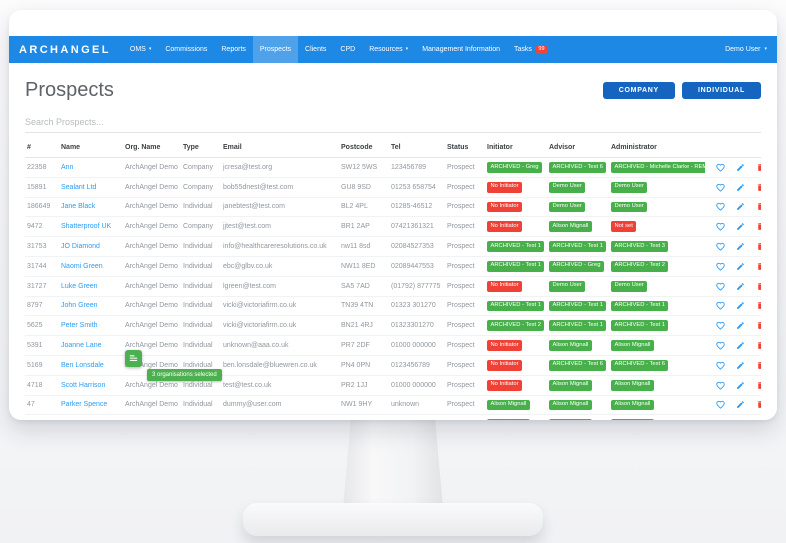  What do you see at coordinates (133, 358) in the screenshot?
I see `organisations-selected-icon` at bounding box center [133, 358].